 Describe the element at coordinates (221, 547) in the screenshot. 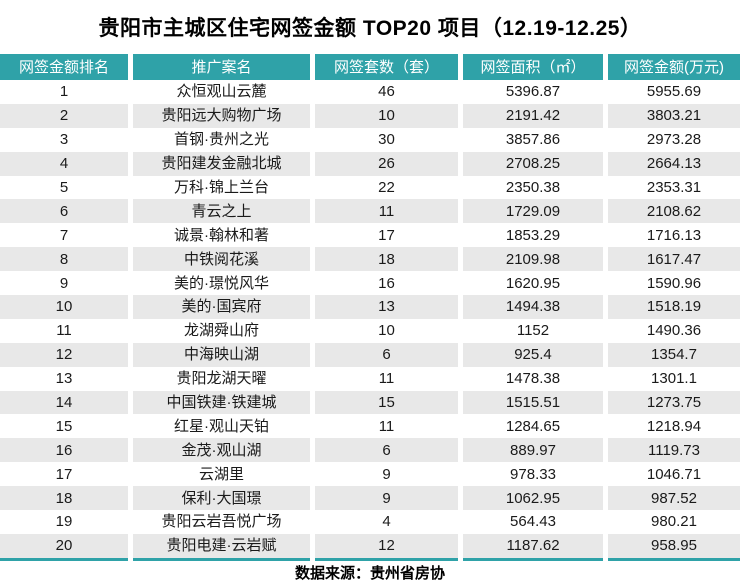

I see `project-name-cell: 贵阳电建·云岩赋` at that location.